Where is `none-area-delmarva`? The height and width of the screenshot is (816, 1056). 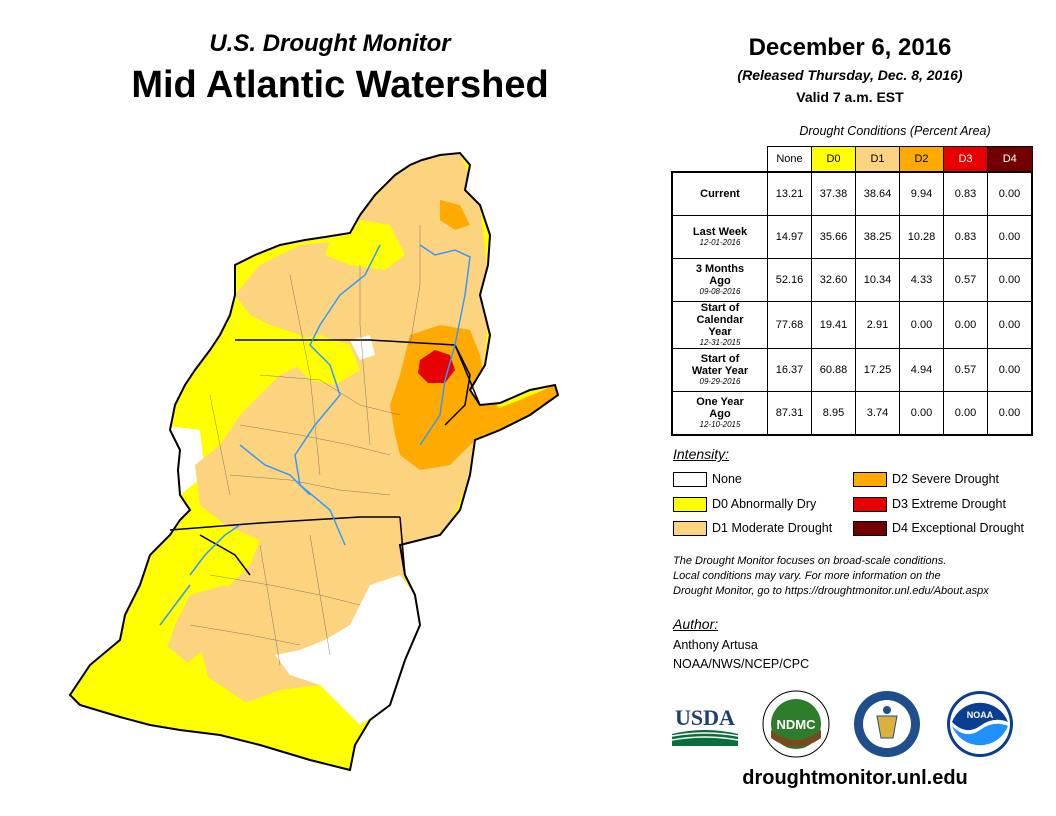
none-area-delmarva is located at coordinates (347, 650).